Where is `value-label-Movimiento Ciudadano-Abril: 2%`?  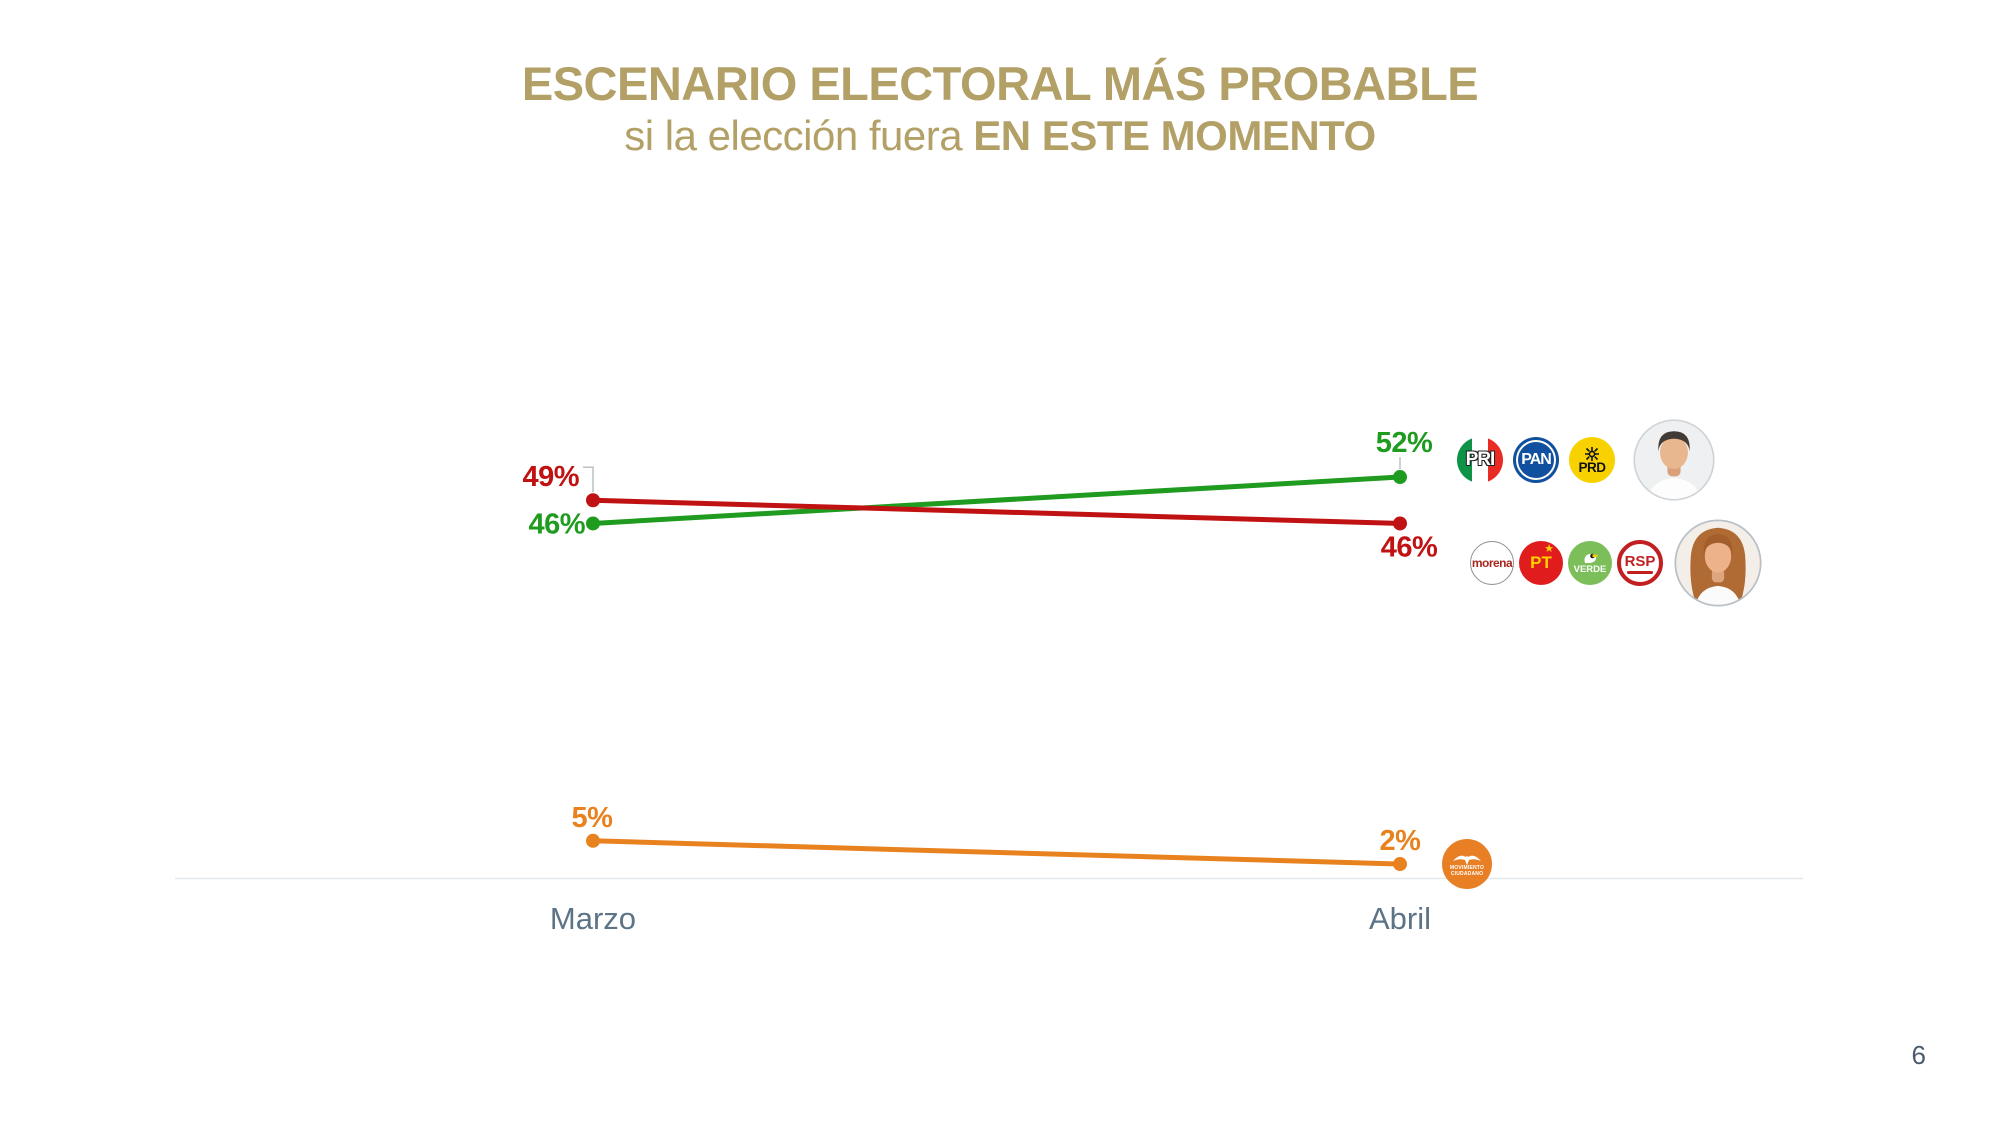 value-label-Movimiento Ciudadano-Abril: 2% is located at coordinates (1401, 841).